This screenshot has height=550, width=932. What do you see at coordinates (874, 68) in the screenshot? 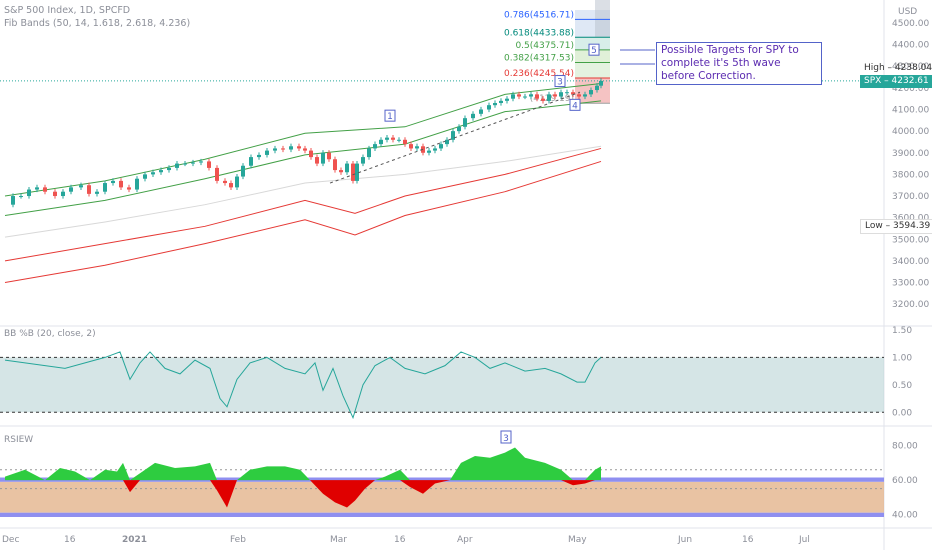
I see `high-label: High` at bounding box center [874, 68].